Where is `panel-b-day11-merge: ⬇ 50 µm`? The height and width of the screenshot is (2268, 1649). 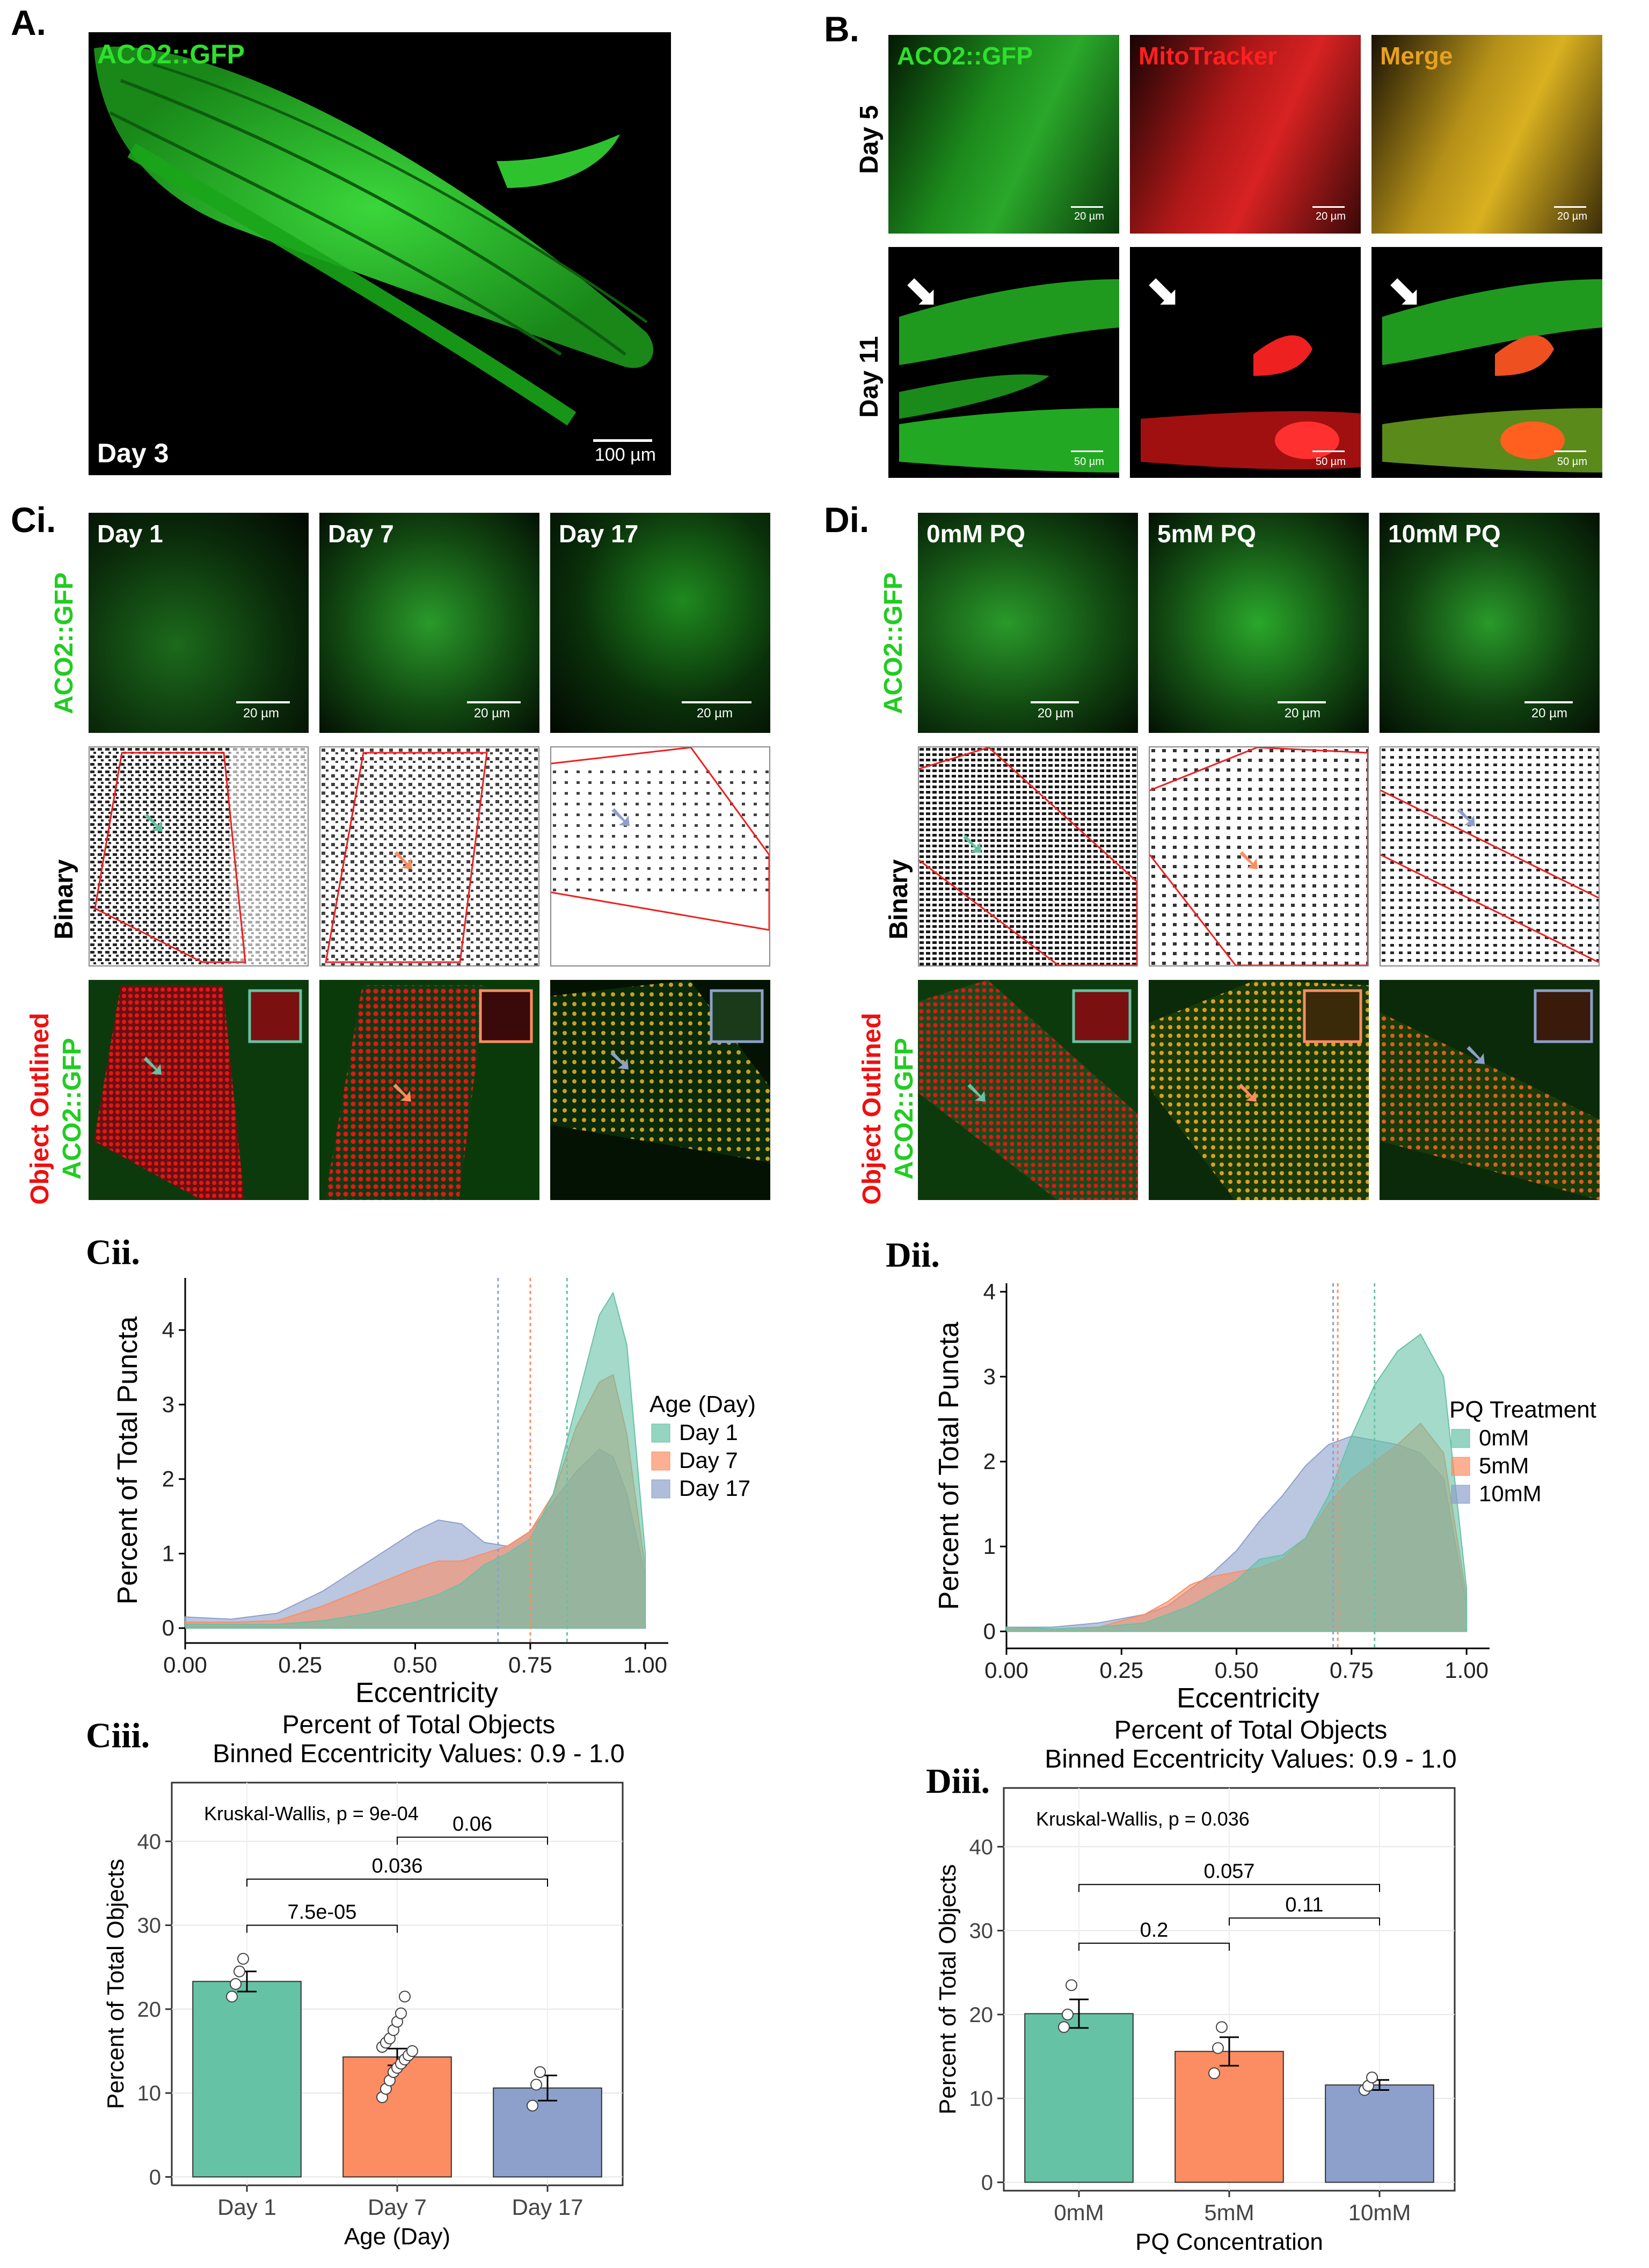
panel-b-day11-merge: ⬇ 50 µm is located at coordinates (1486, 363).